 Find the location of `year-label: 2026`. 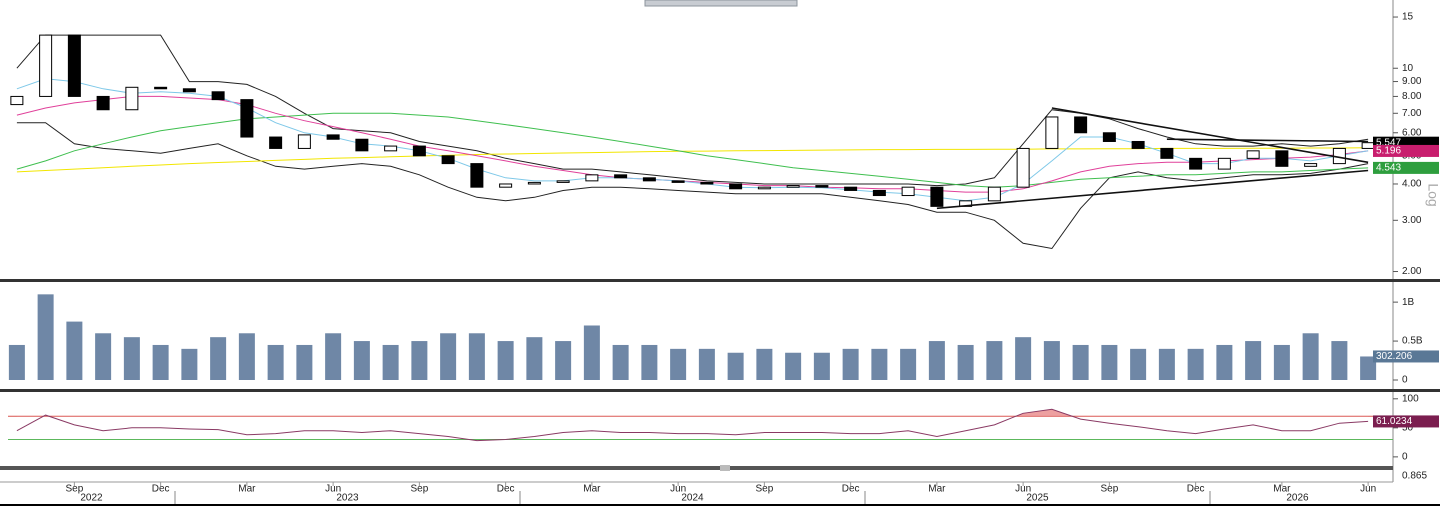

year-label: 2026 is located at coordinates (1297, 498).